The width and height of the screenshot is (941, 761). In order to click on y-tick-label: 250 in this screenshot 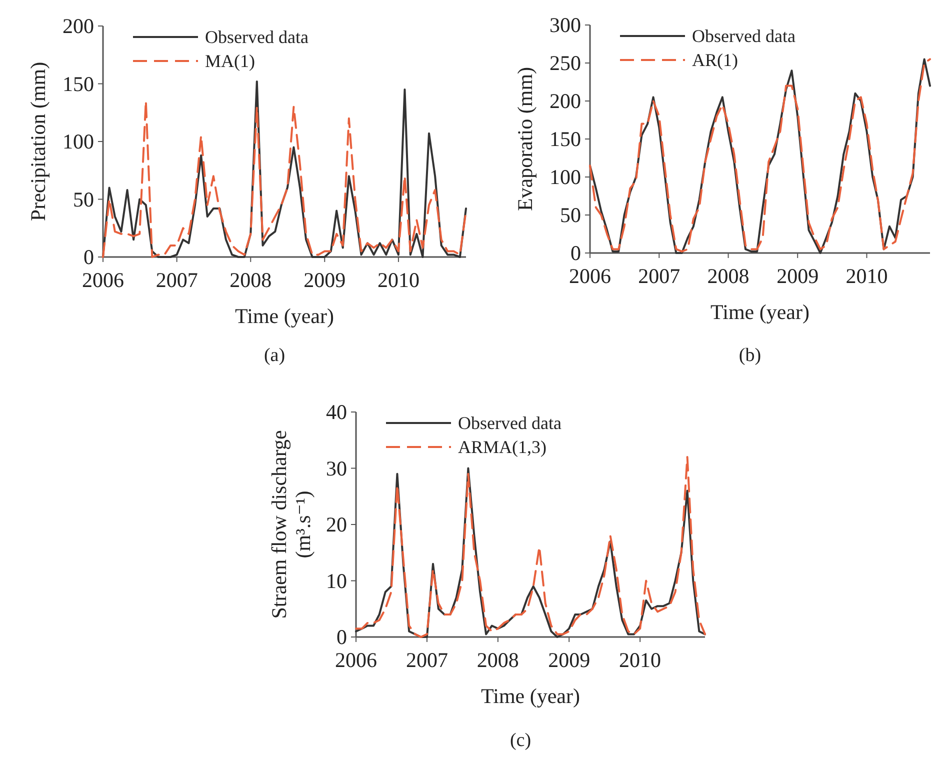, I will do `click(565, 63)`.